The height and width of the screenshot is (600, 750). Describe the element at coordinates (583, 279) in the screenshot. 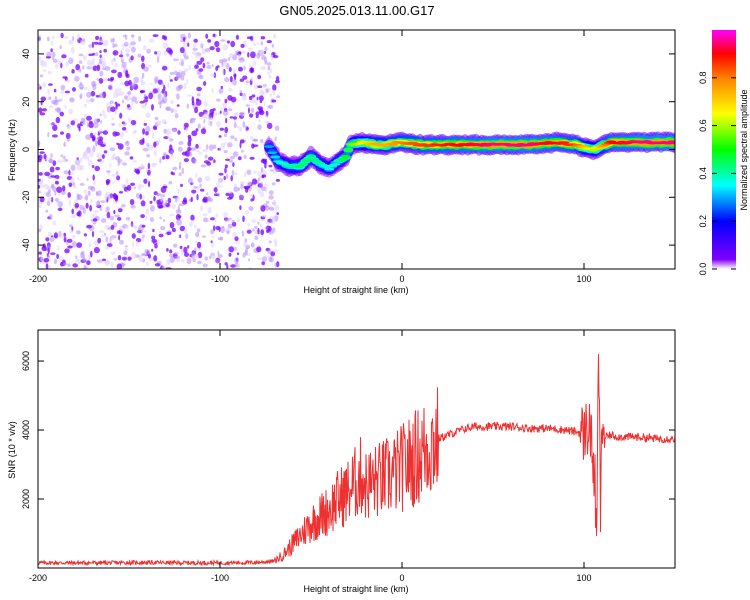

I see `spectrogram-x-tick-label: 100` at that location.